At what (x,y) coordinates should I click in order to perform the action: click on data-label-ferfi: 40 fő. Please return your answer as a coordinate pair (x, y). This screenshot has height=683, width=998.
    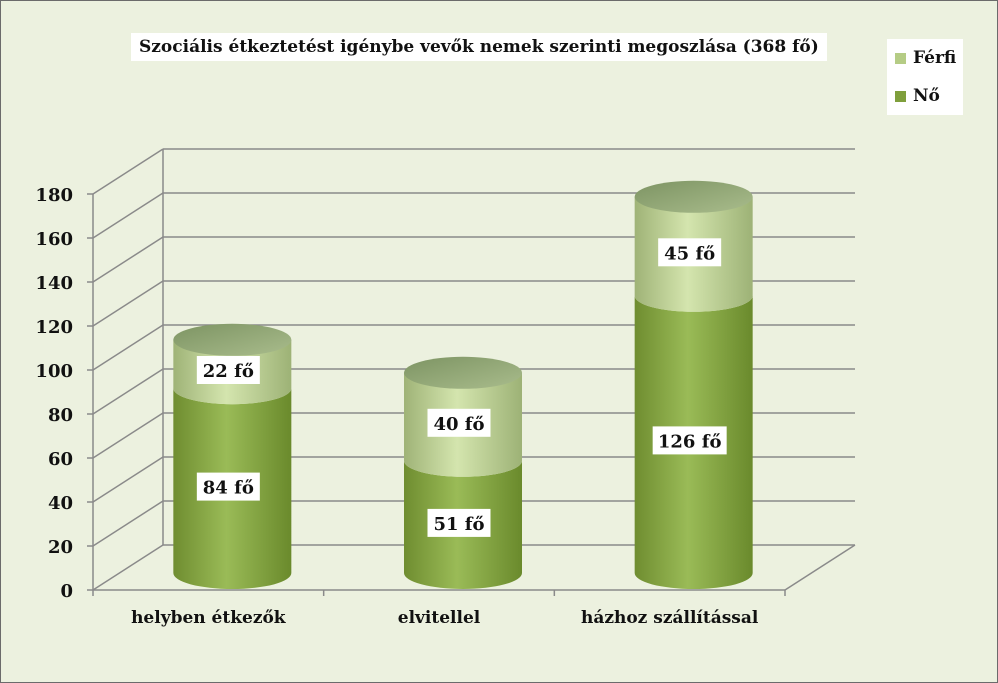
    Looking at the image, I should click on (459, 422).